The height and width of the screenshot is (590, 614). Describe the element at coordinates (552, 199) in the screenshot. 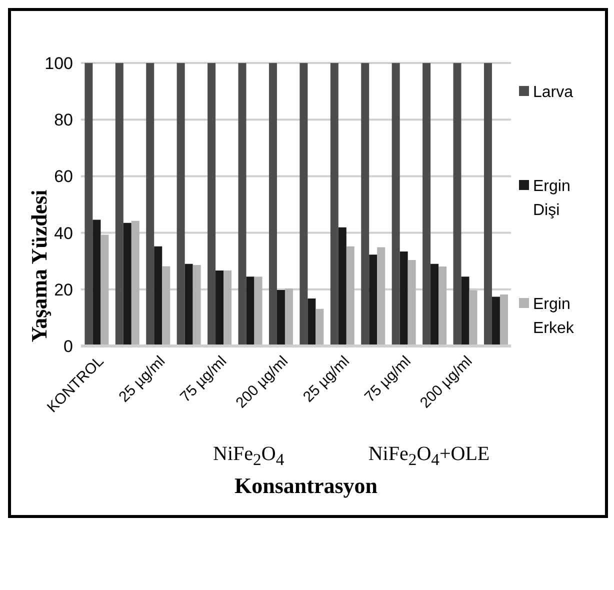

I see `legend-label: Ergin Dişi` at that location.